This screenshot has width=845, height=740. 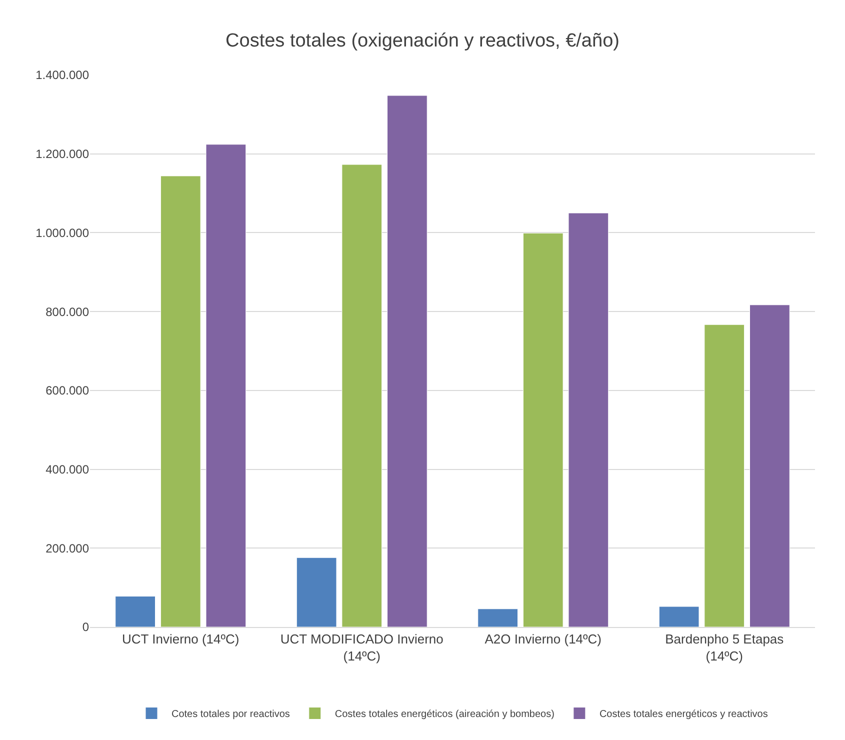 What do you see at coordinates (86, 627) in the screenshot?
I see `y-tick-label: 0` at bounding box center [86, 627].